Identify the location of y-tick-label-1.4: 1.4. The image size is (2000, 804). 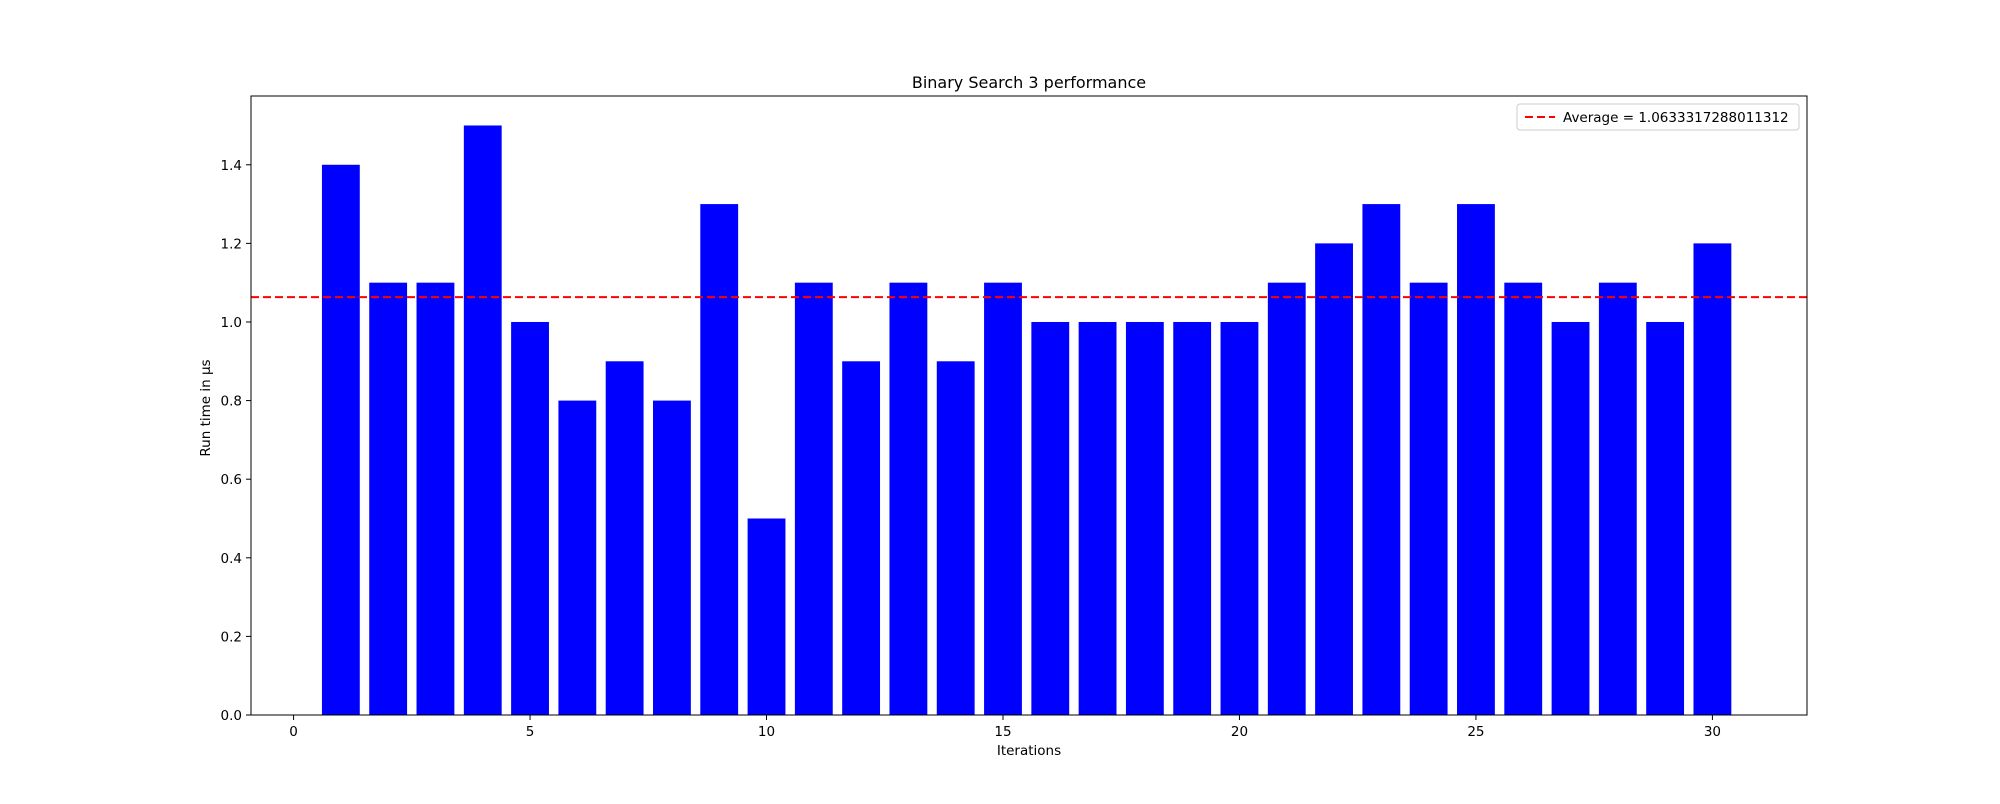
(231, 166).